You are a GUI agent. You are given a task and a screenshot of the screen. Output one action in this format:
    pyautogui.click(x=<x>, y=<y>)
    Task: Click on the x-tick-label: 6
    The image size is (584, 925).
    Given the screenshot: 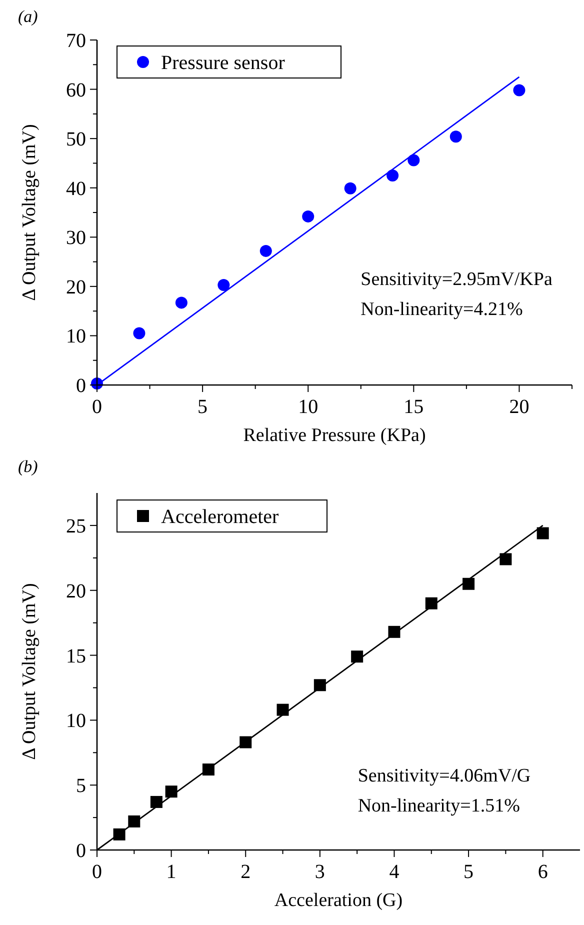 What is the action you would take?
    pyautogui.click(x=543, y=872)
    